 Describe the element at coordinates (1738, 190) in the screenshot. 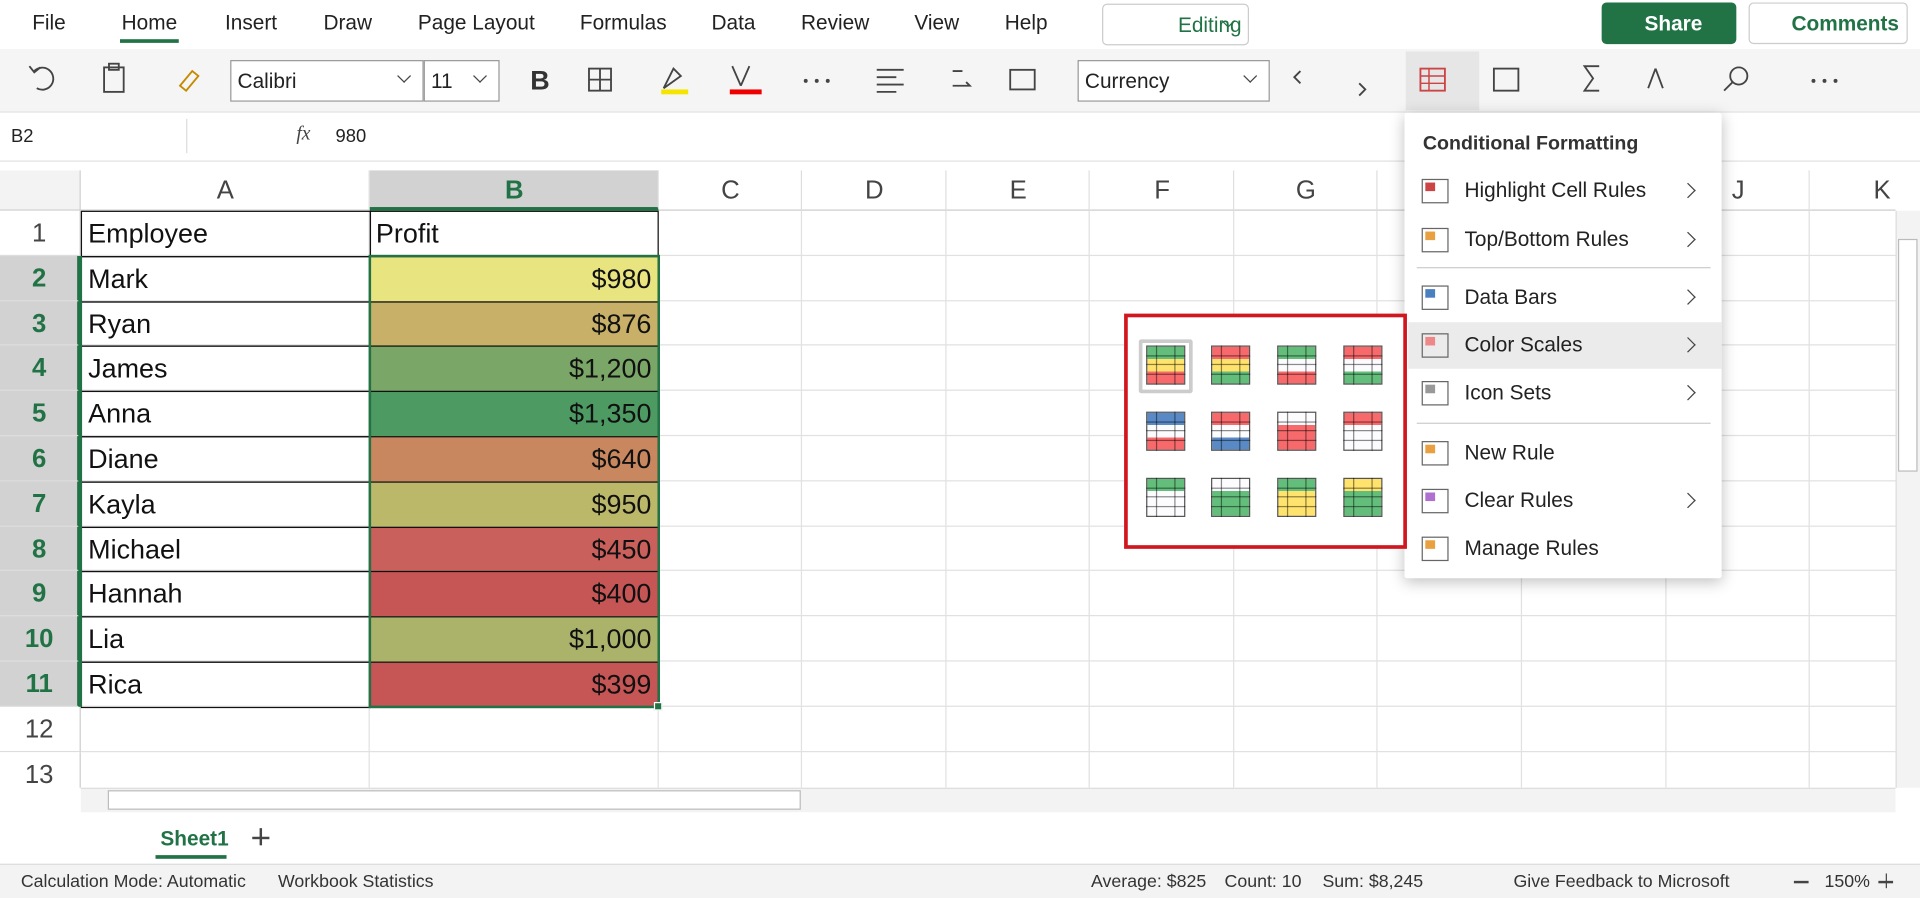

I see `column-label: J` at that location.